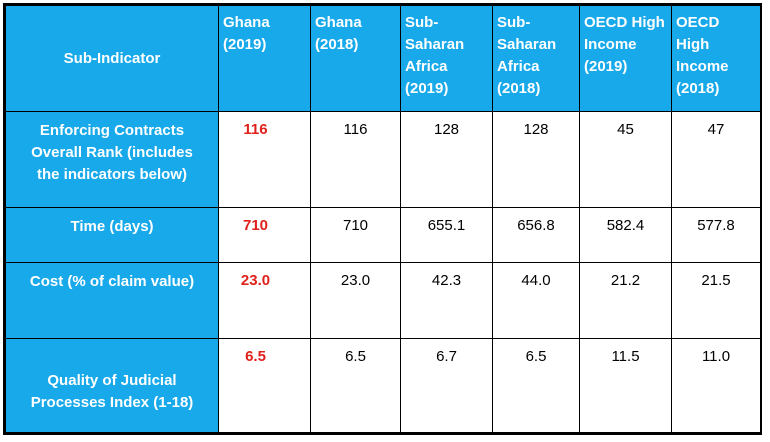 The width and height of the screenshot is (770, 442). What do you see at coordinates (625, 235) in the screenshot?
I see `cell-oecd-2019: 582.4` at bounding box center [625, 235].